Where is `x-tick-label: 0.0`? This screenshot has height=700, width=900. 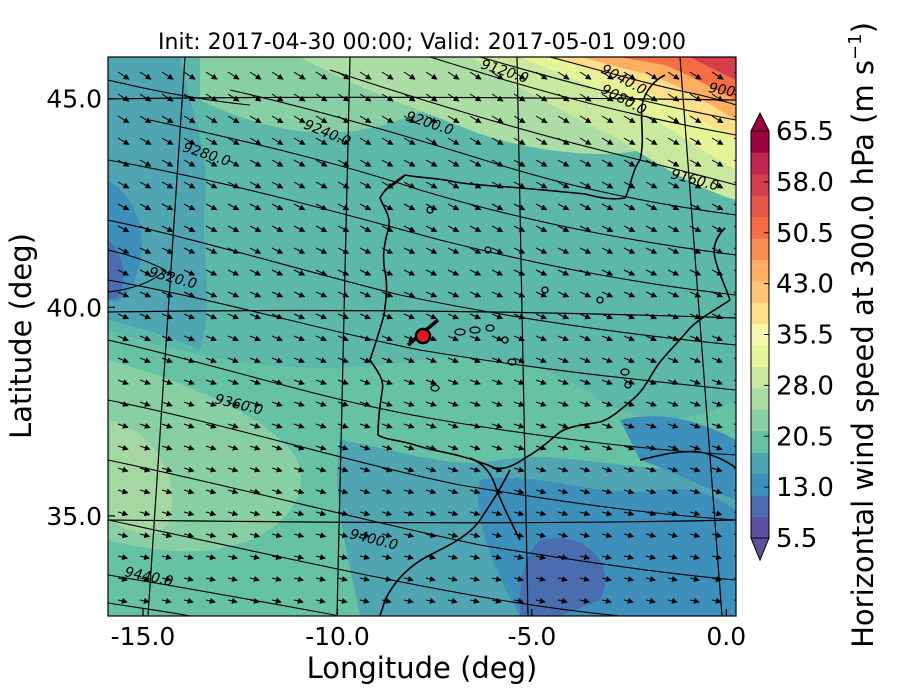
x-tick-label: 0.0 is located at coordinates (726, 636).